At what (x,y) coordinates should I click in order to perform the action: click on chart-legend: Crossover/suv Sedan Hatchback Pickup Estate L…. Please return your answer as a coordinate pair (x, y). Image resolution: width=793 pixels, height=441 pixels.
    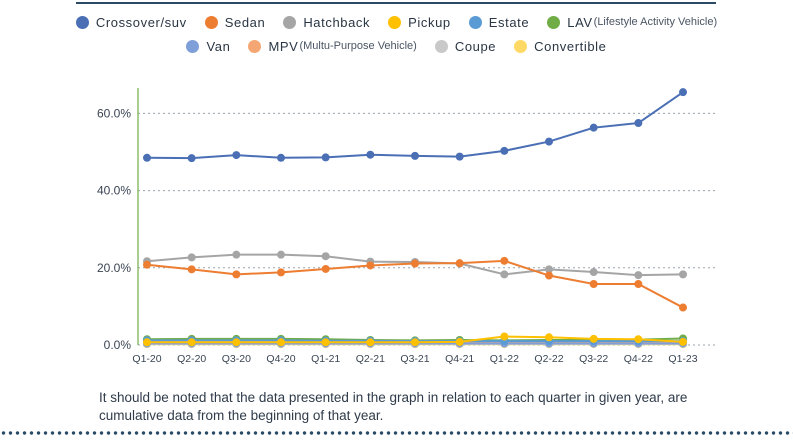
    Looking at the image, I should click on (396, 34).